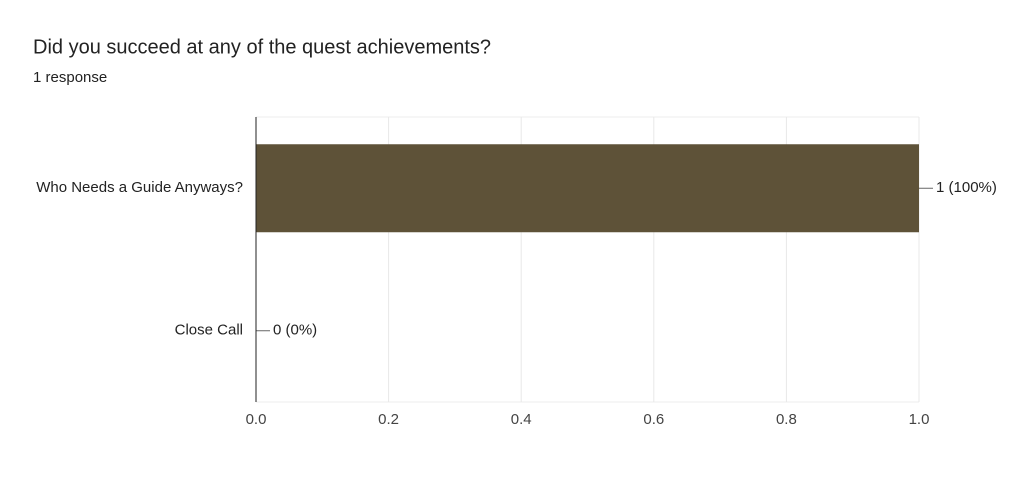 This screenshot has width=1022, height=486. What do you see at coordinates (919, 419) in the screenshot?
I see `x-tick-label: 1.0` at bounding box center [919, 419].